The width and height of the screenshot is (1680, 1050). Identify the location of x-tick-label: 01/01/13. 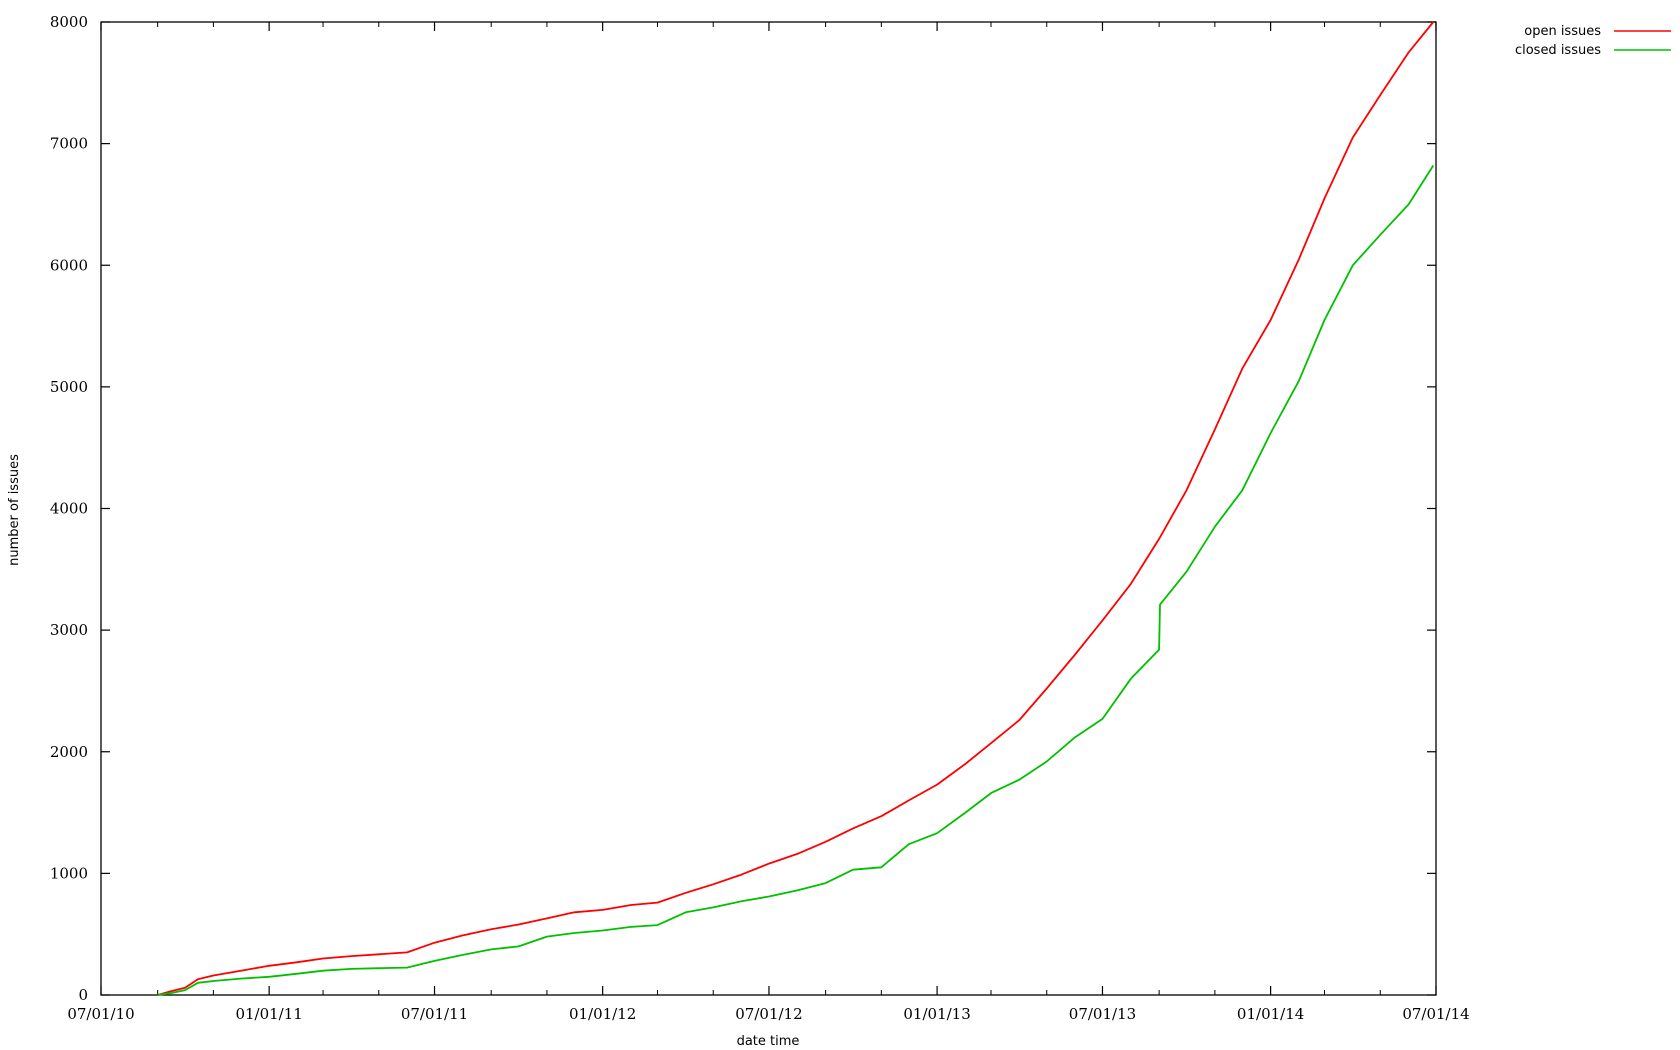
(936, 1014).